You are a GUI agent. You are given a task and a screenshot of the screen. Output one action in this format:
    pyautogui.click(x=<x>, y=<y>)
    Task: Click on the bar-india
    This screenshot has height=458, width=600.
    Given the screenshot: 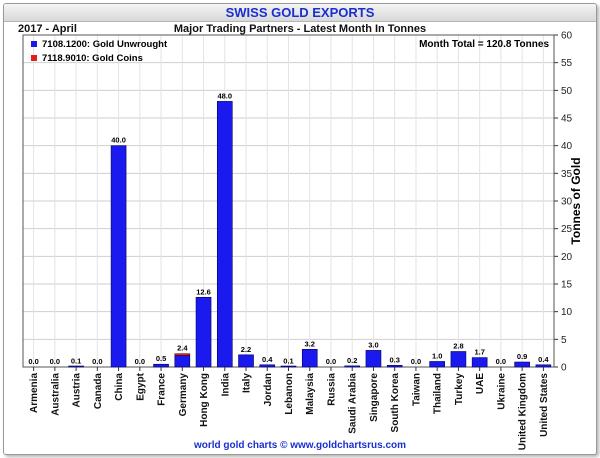 What is the action you would take?
    pyautogui.click(x=224, y=234)
    